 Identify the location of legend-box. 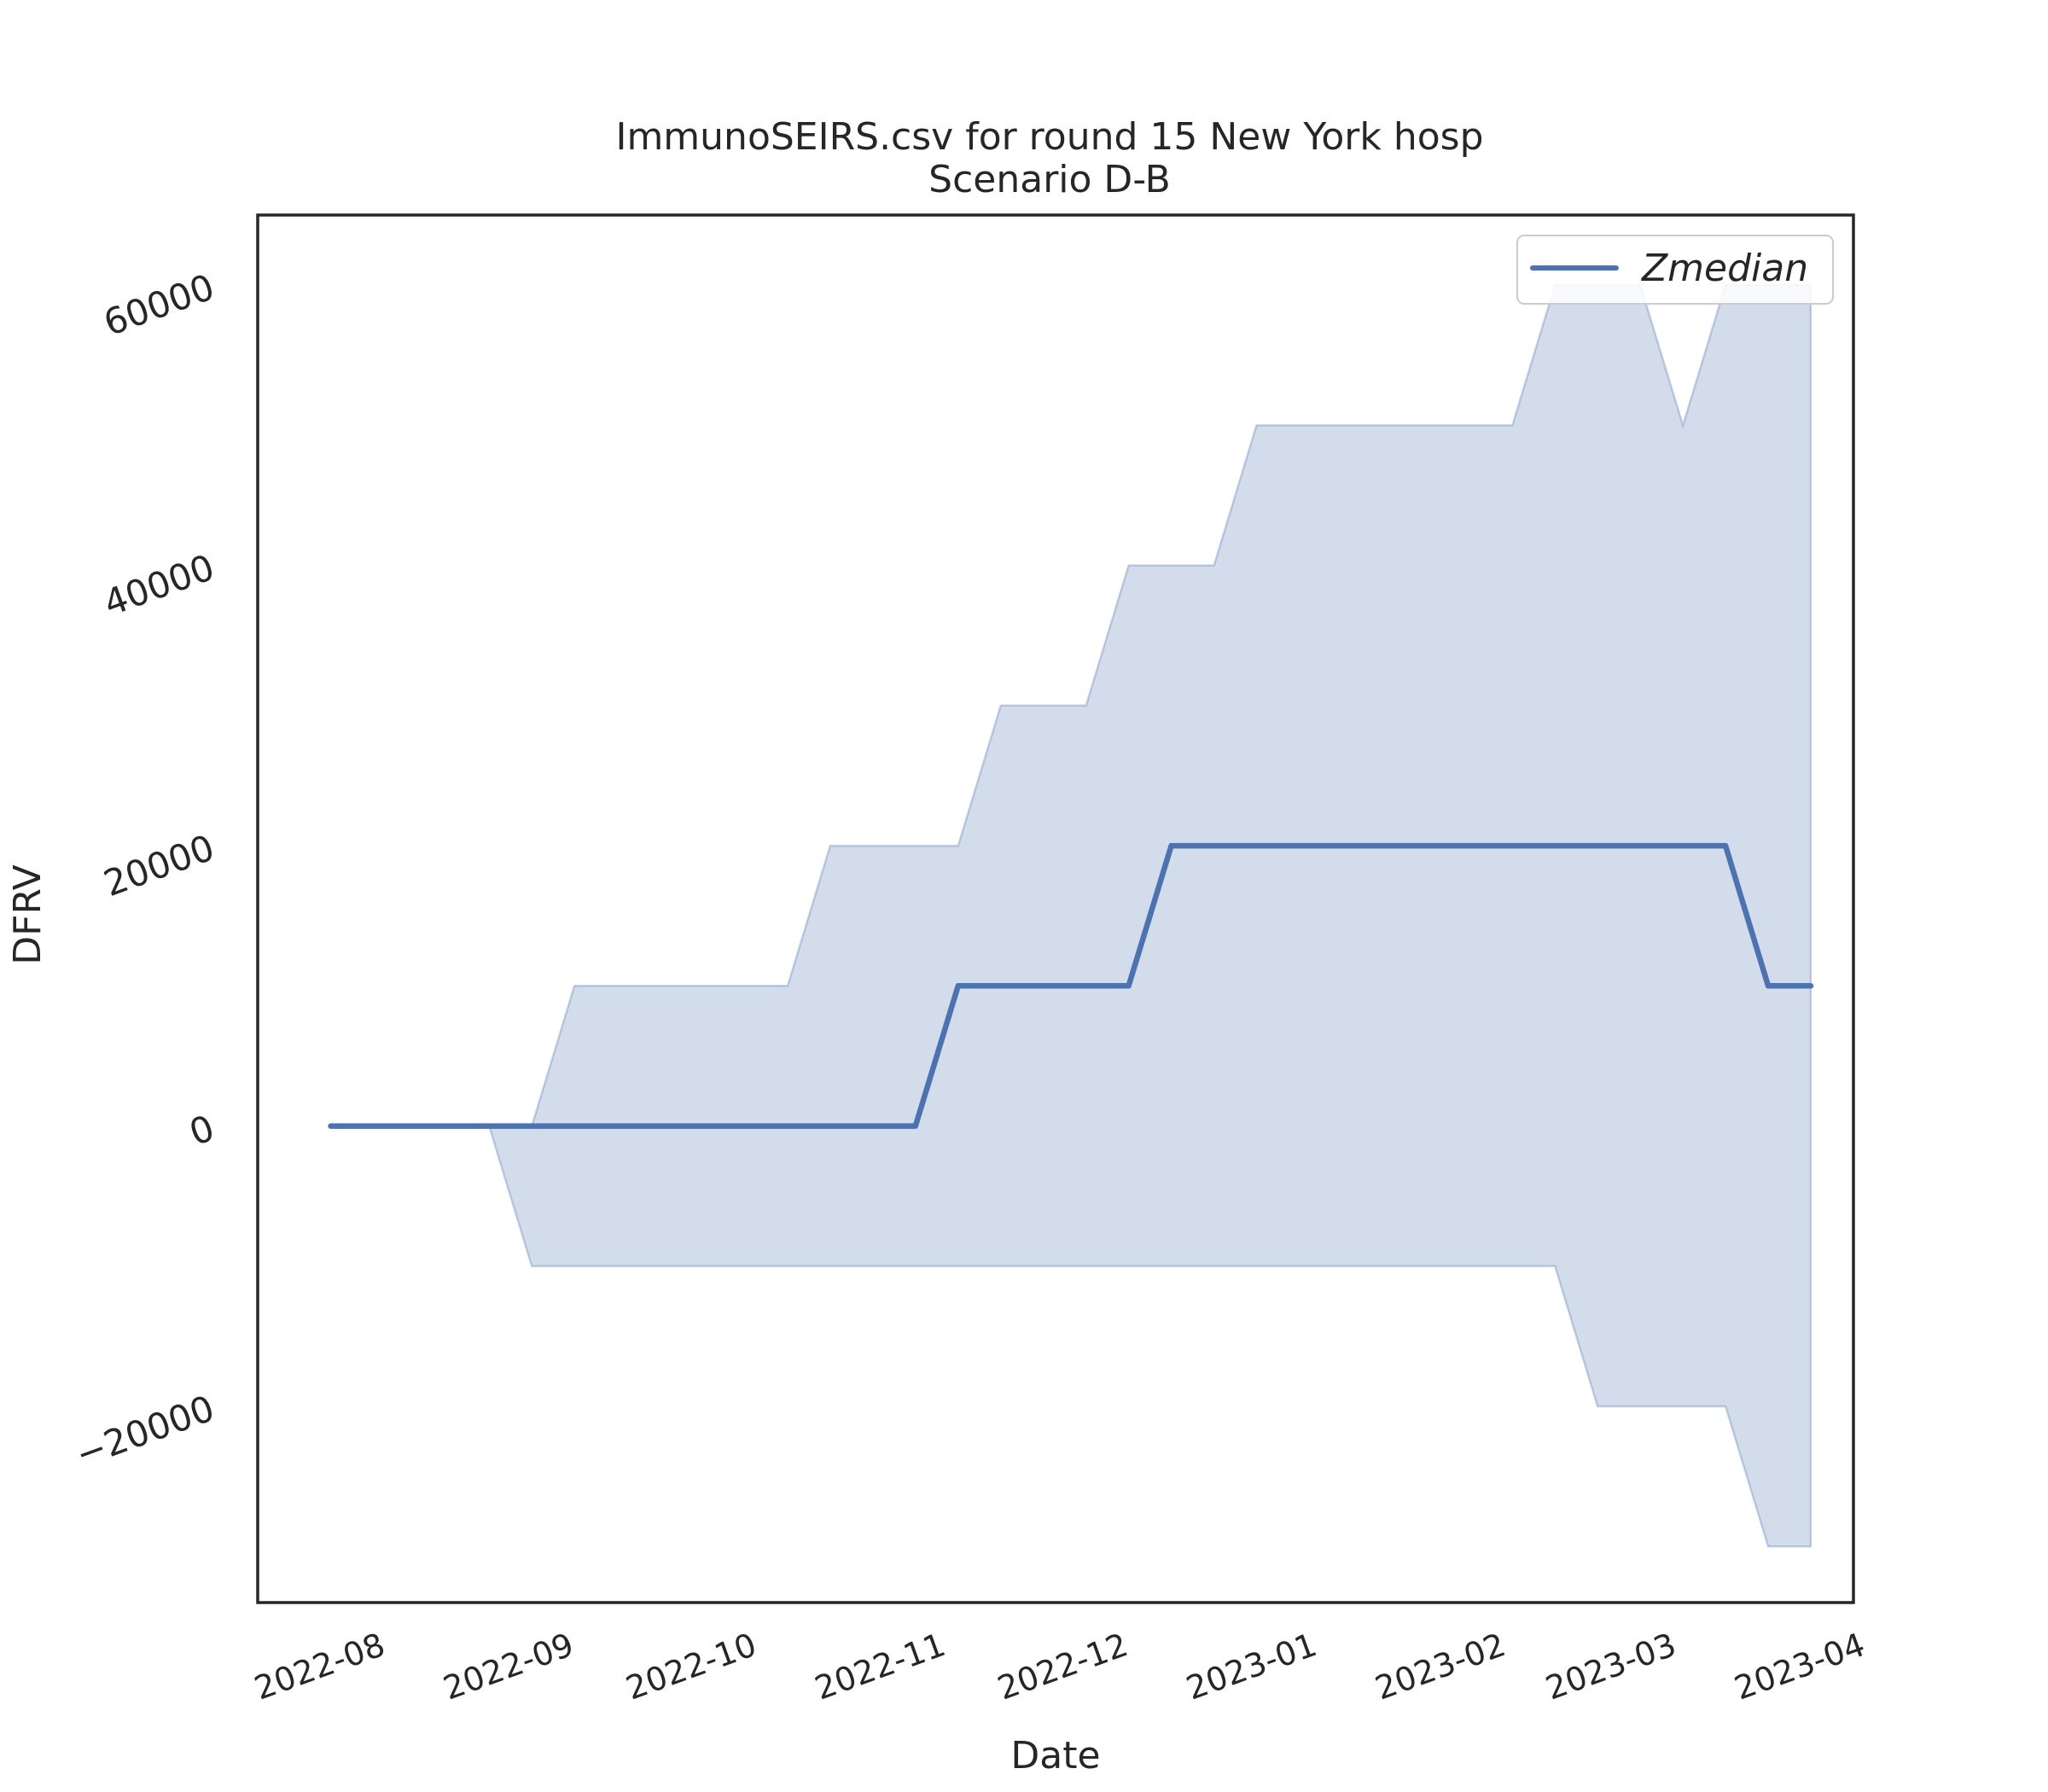
(1675, 270).